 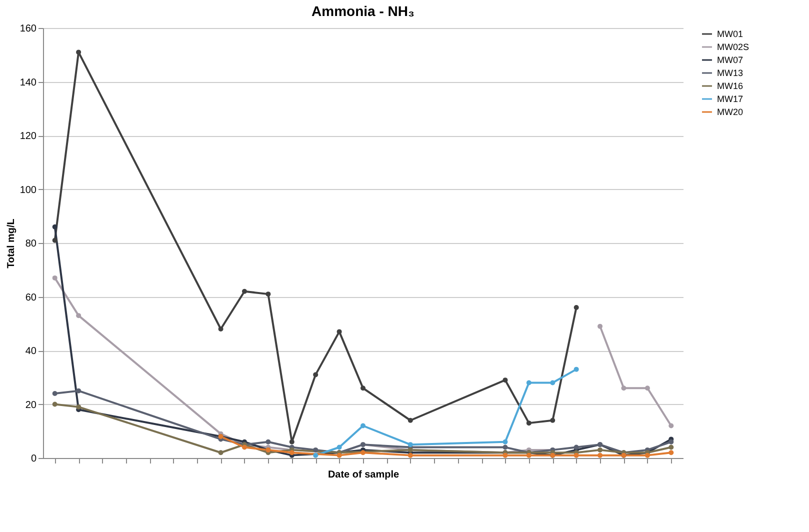 I want to click on legend-label: MW20, so click(x=730, y=112).